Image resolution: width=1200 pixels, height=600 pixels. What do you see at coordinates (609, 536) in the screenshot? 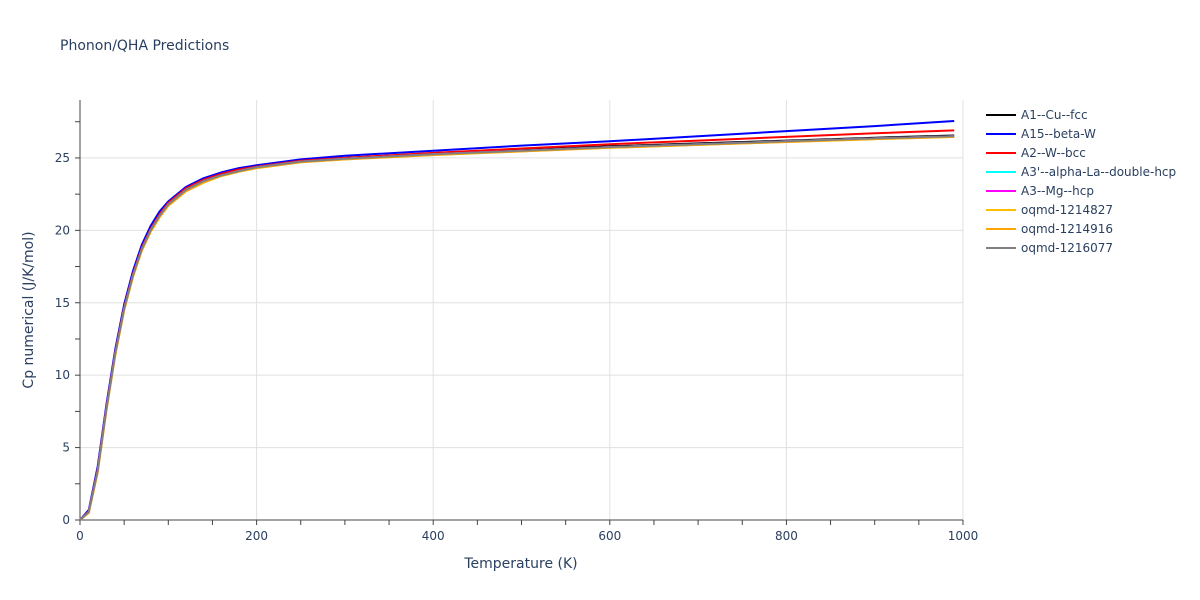
I see `x-tick-label: 600` at bounding box center [609, 536].